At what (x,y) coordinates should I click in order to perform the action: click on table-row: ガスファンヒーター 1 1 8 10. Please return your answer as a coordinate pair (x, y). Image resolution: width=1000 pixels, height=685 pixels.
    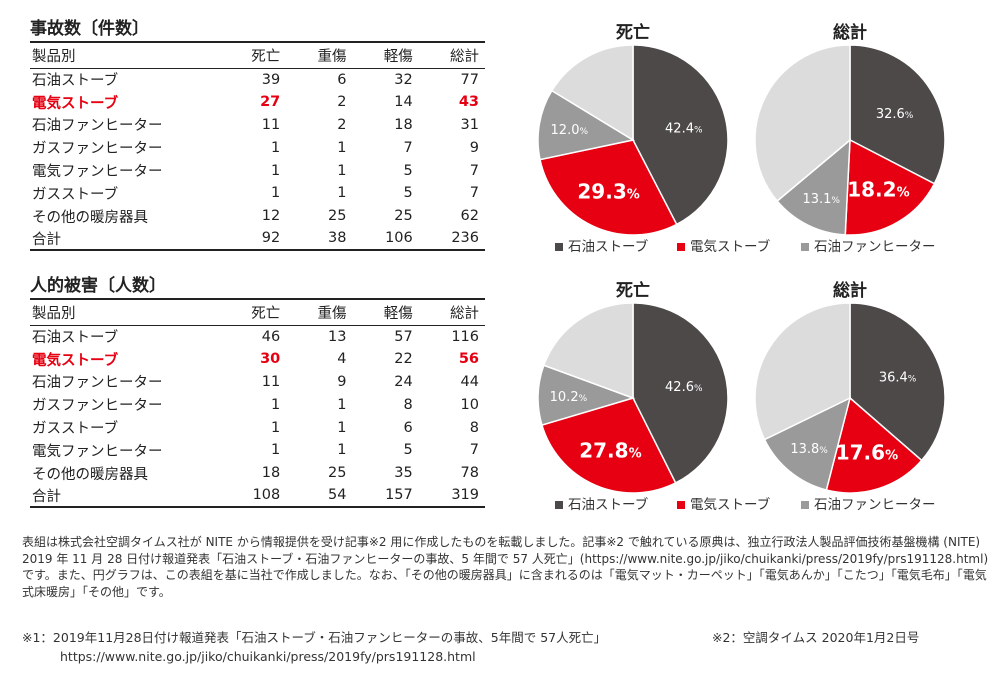
    Looking at the image, I should click on (257, 404).